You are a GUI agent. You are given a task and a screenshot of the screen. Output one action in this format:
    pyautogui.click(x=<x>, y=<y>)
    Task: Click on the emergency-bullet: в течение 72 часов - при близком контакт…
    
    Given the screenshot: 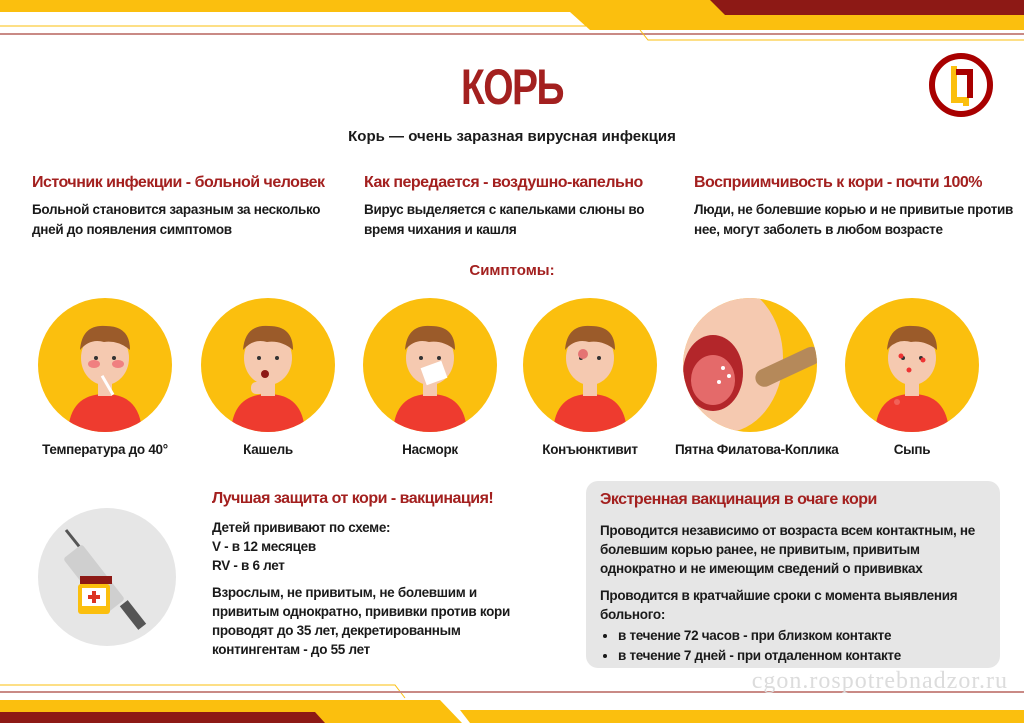 What is the action you would take?
    pyautogui.click(x=802, y=636)
    